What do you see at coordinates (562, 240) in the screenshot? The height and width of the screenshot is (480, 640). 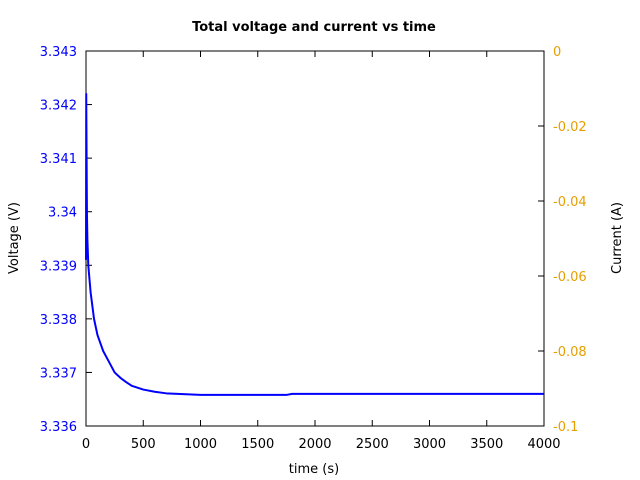 I see `y-axis-right: 0 -0.02 -0.04 -0.06 -0.08 -0.1` at bounding box center [562, 240].